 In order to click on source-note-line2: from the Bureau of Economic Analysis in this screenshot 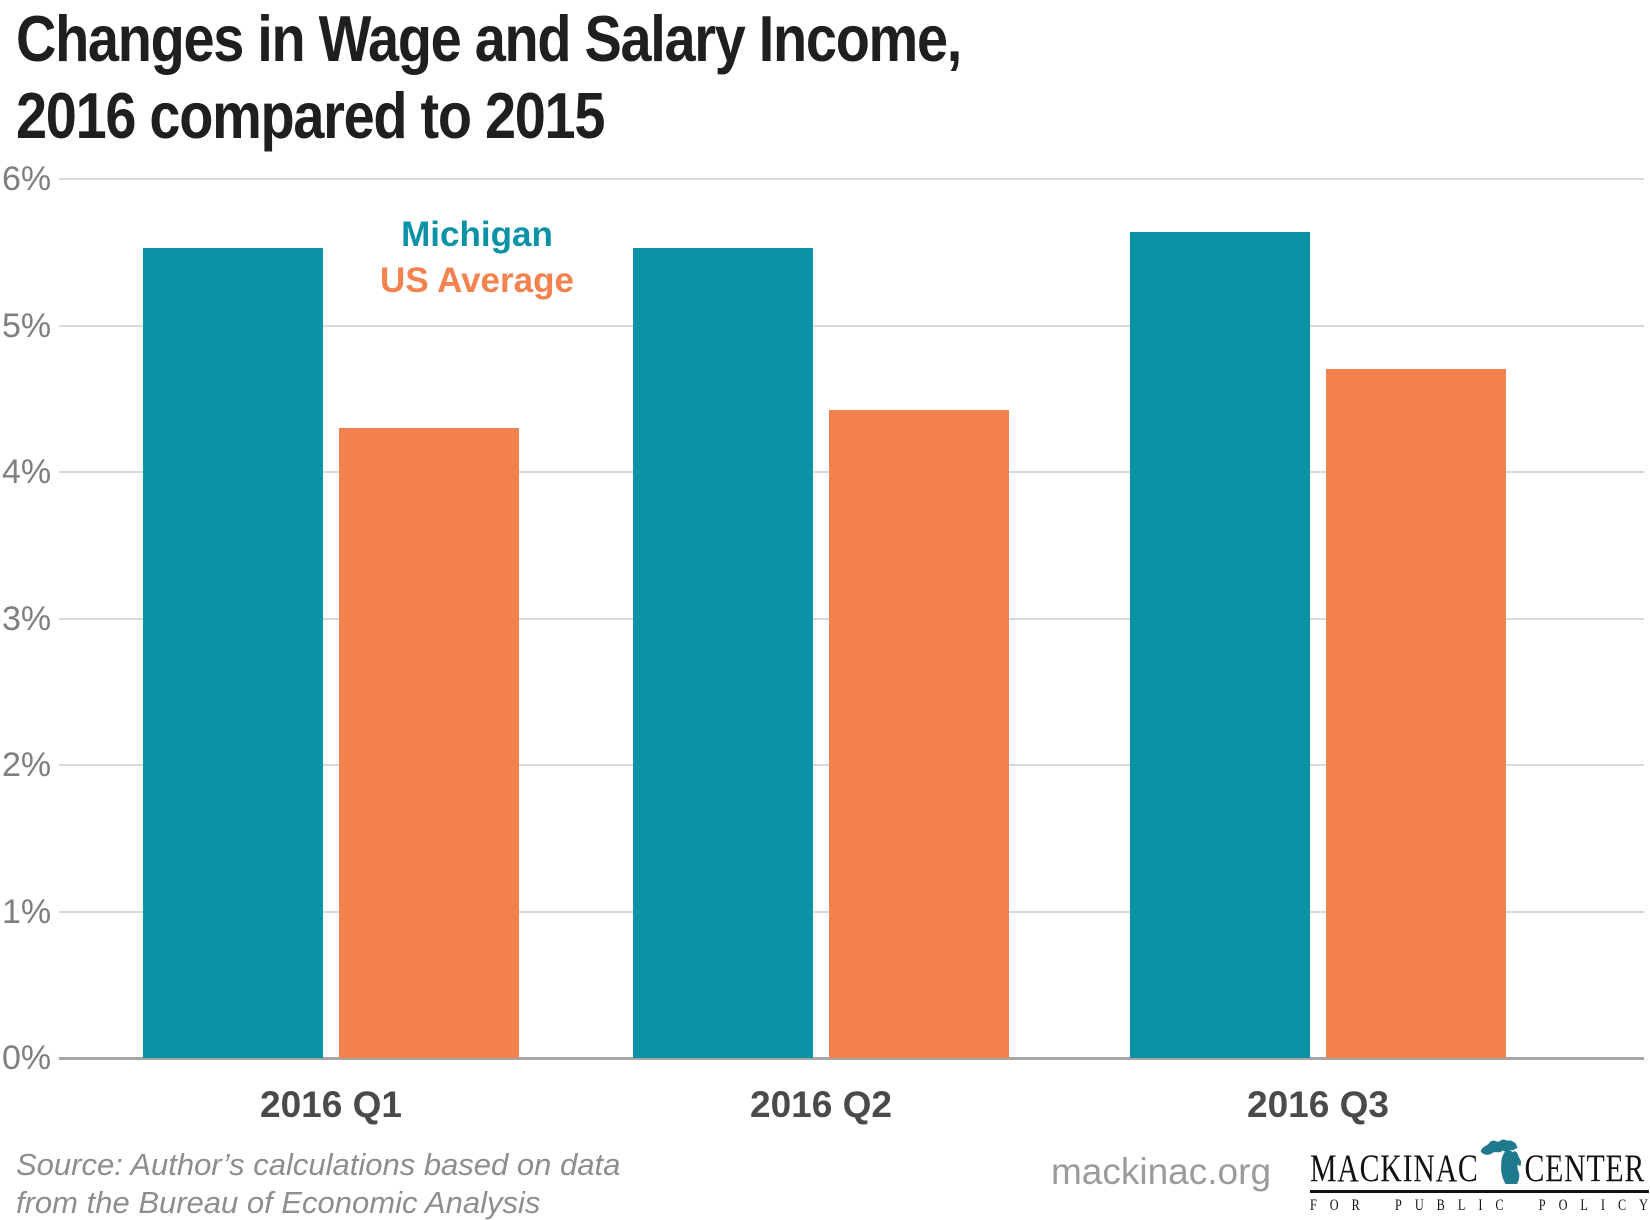, I will do `click(278, 1202)`.